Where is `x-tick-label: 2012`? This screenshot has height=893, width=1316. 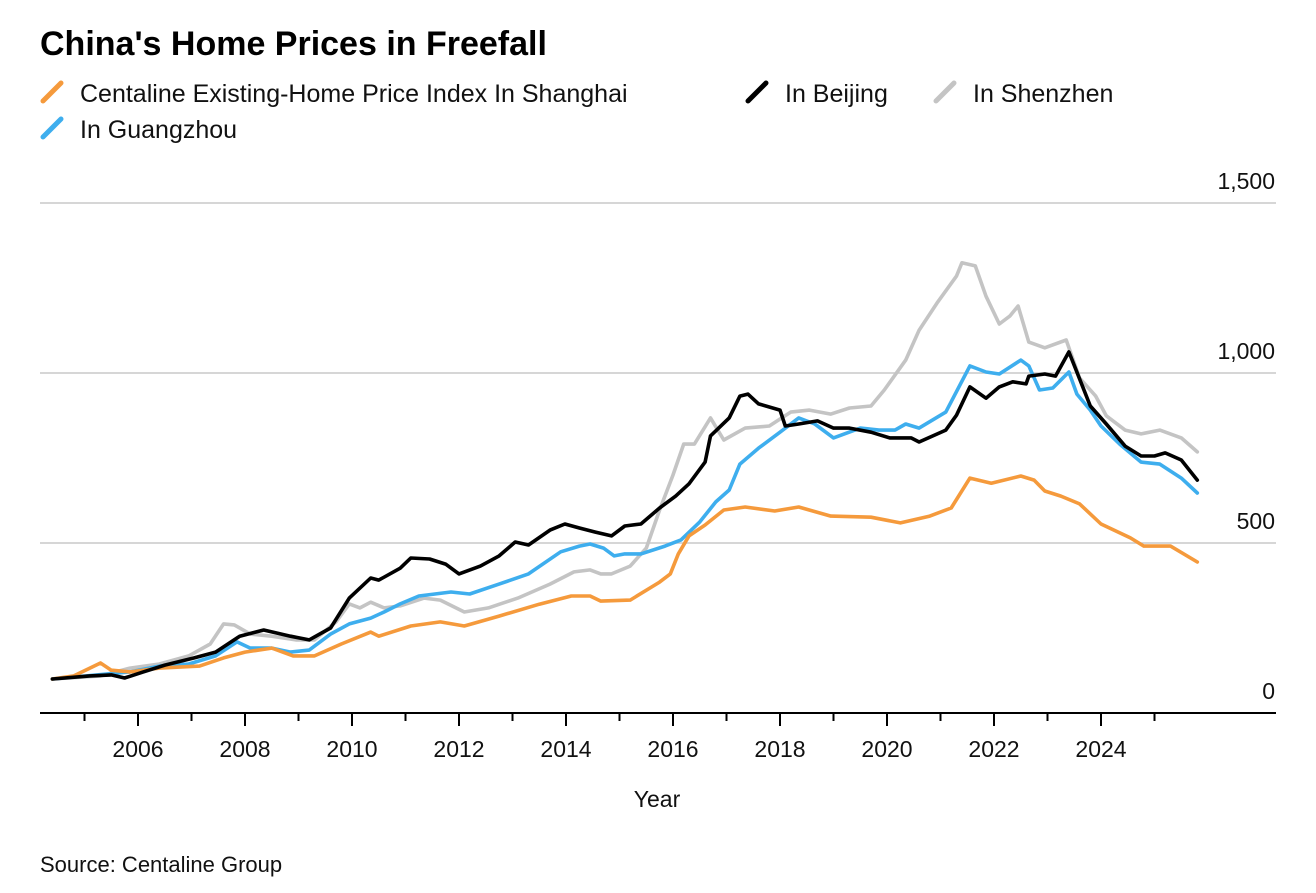 x-tick-label: 2012 is located at coordinates (458, 749).